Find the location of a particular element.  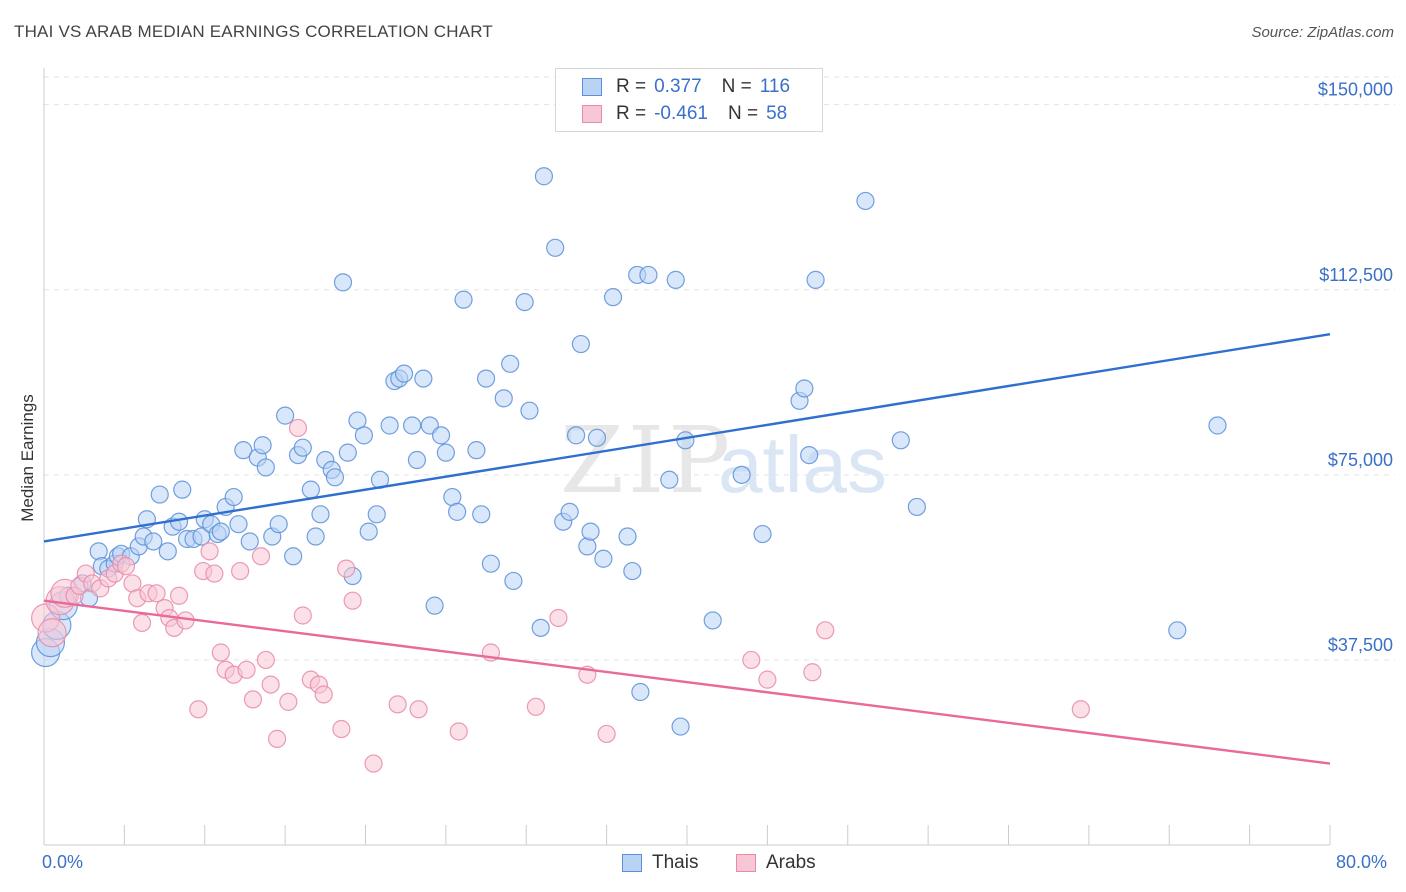

legend-row-arabs: R = -0.461 N = 58 is located at coordinates (684, 114).